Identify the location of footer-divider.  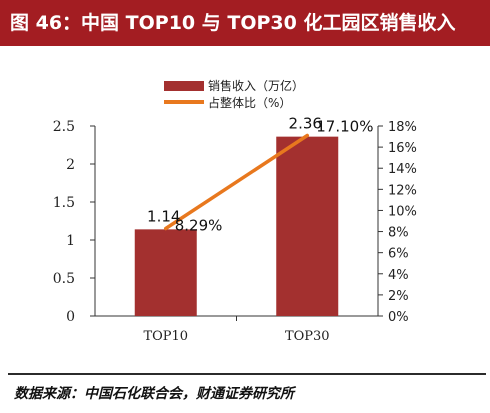
(247, 374).